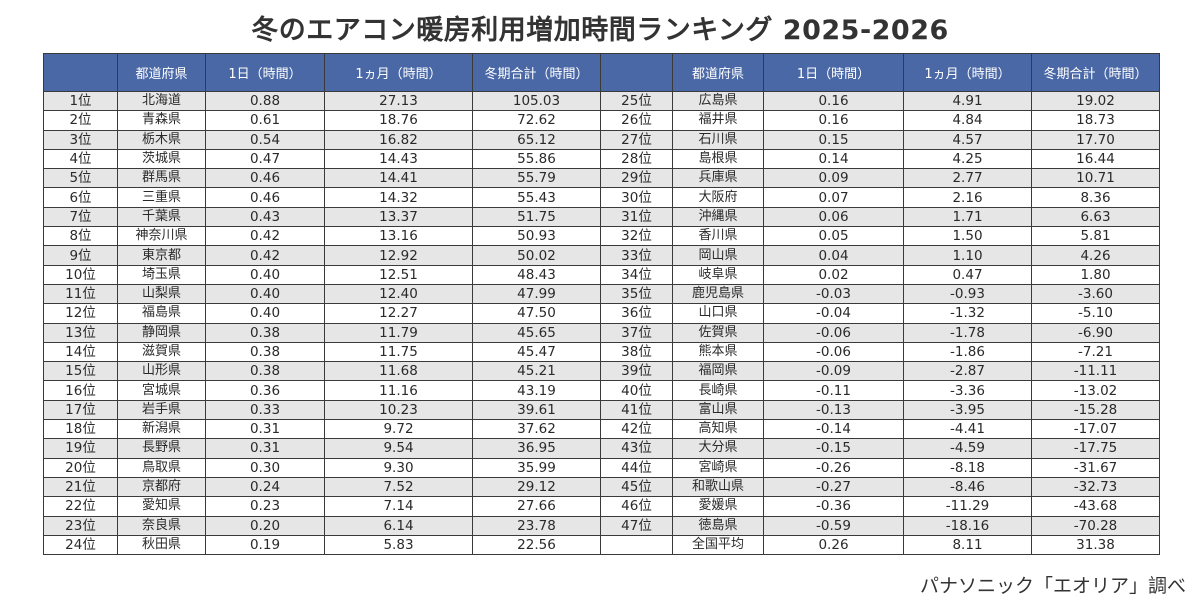 The height and width of the screenshot is (609, 1200). What do you see at coordinates (536, 410) in the screenshot?
I see `winter-total-cell: 39.61` at bounding box center [536, 410].